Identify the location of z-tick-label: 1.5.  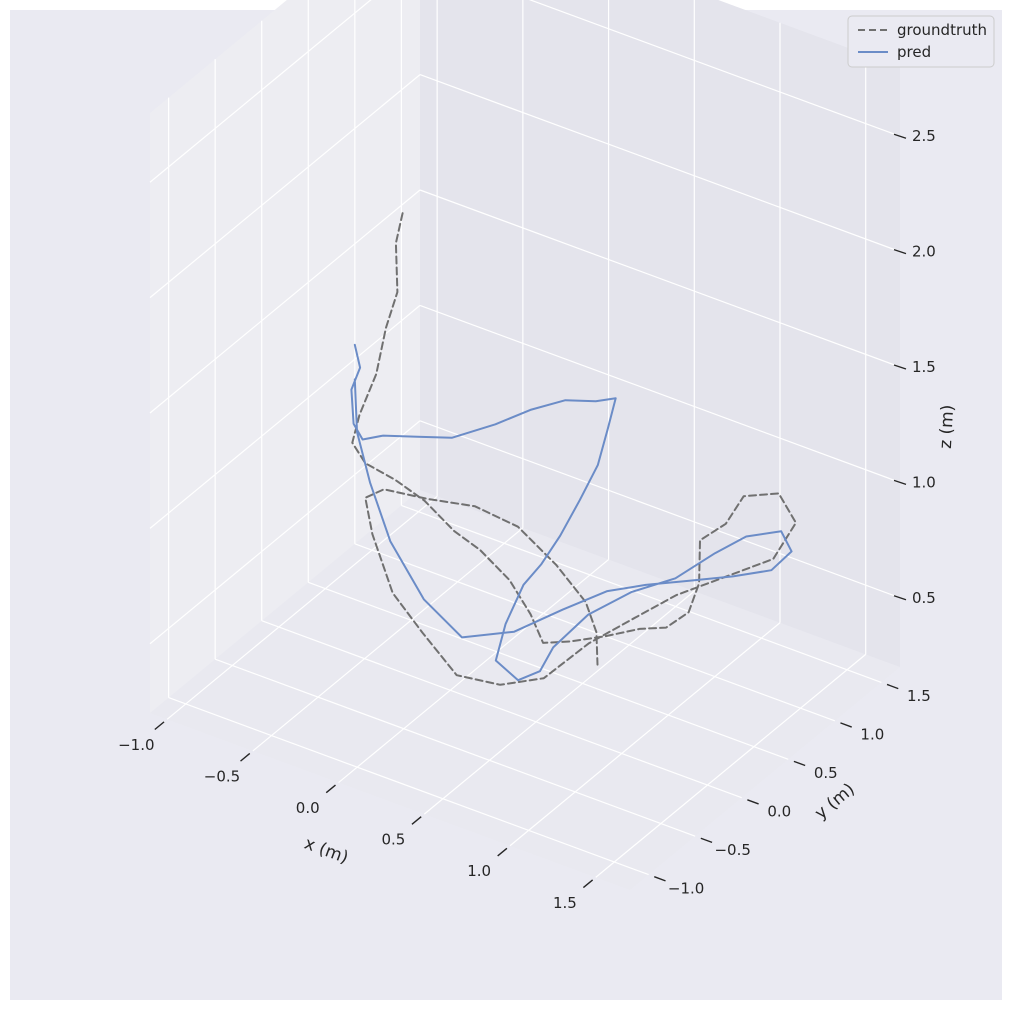
(924, 367).